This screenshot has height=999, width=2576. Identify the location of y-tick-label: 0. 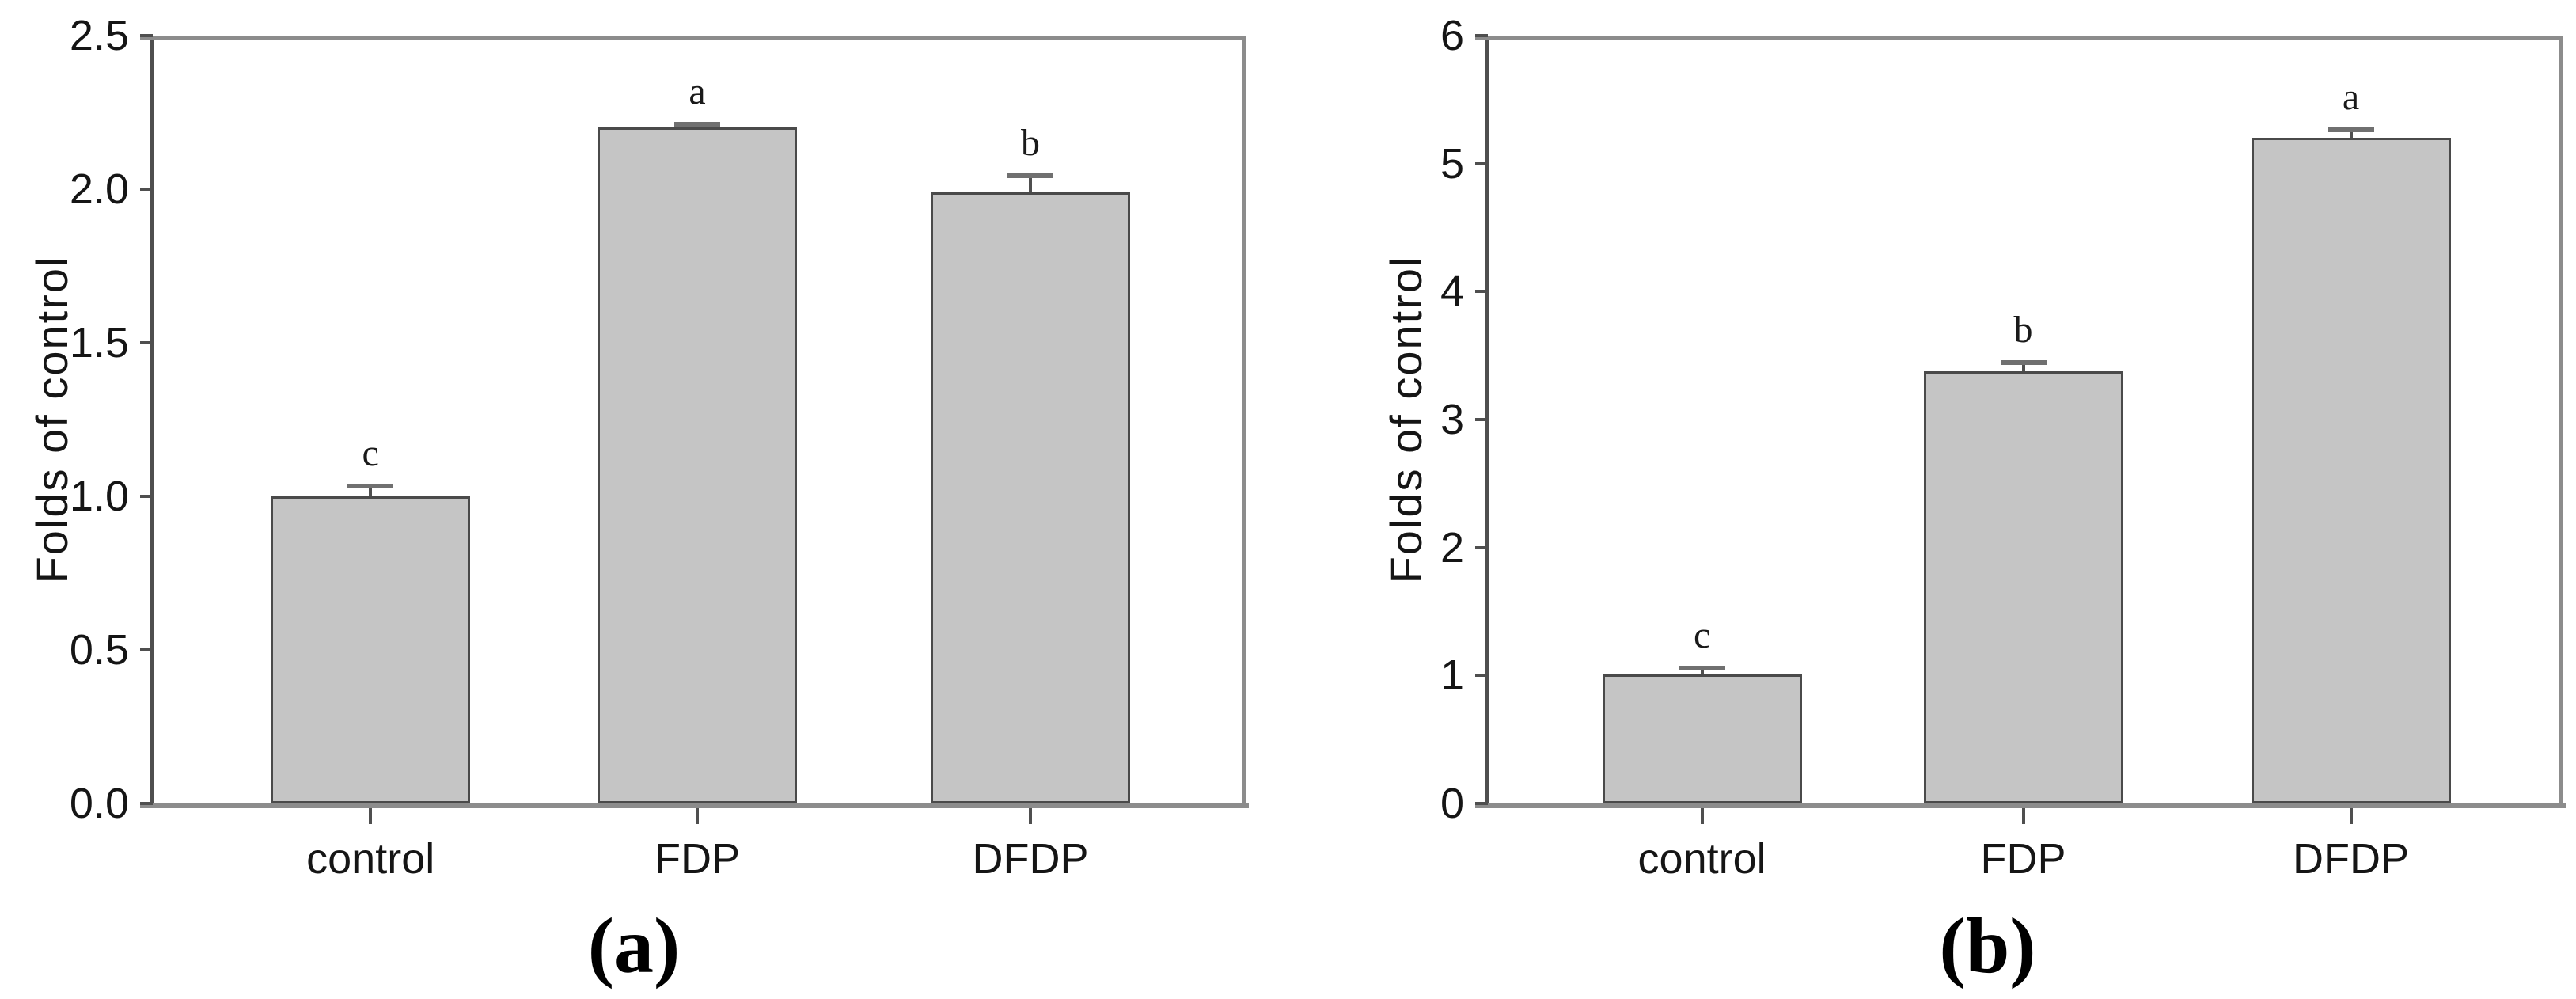
(1452, 803).